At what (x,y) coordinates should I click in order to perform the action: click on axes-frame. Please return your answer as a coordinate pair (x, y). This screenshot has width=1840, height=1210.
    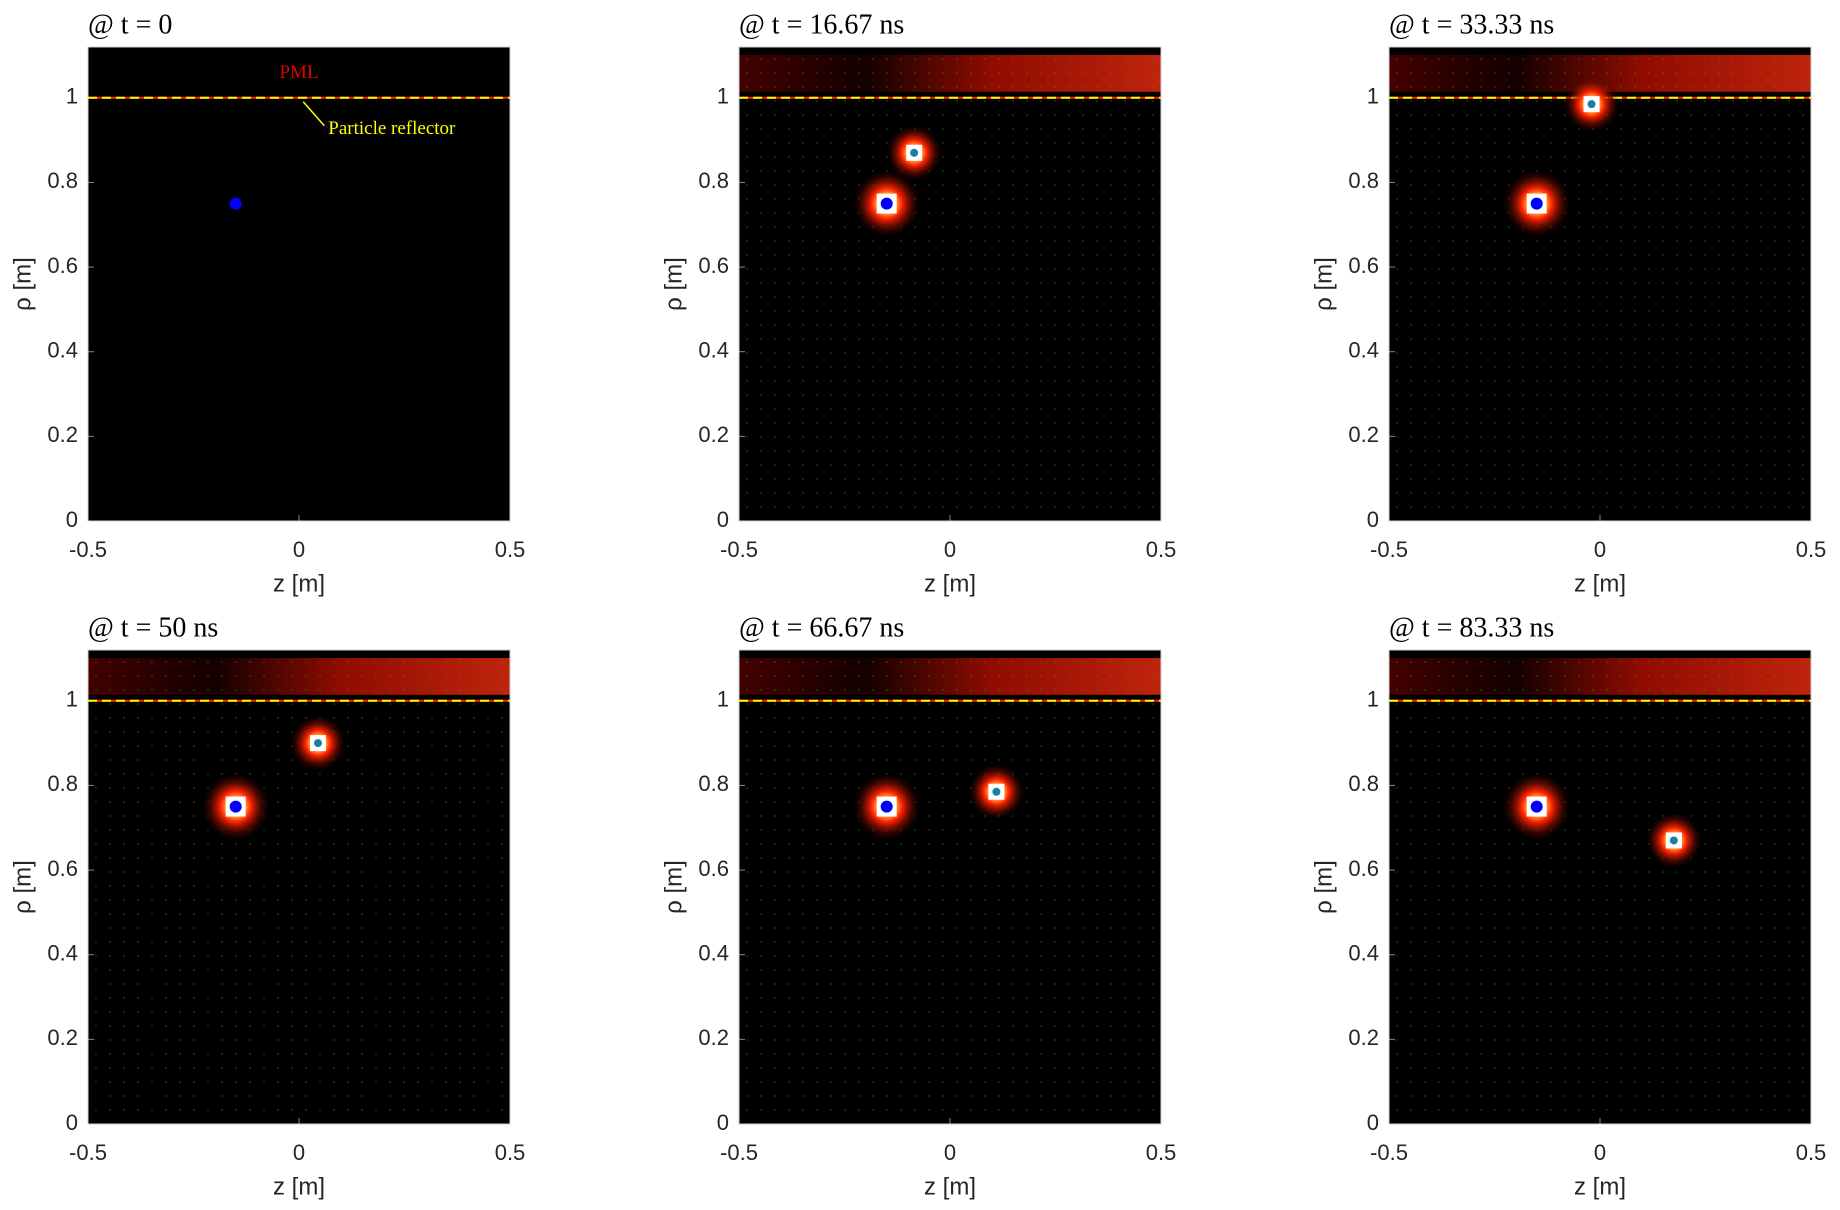
    Looking at the image, I should click on (1600, 284).